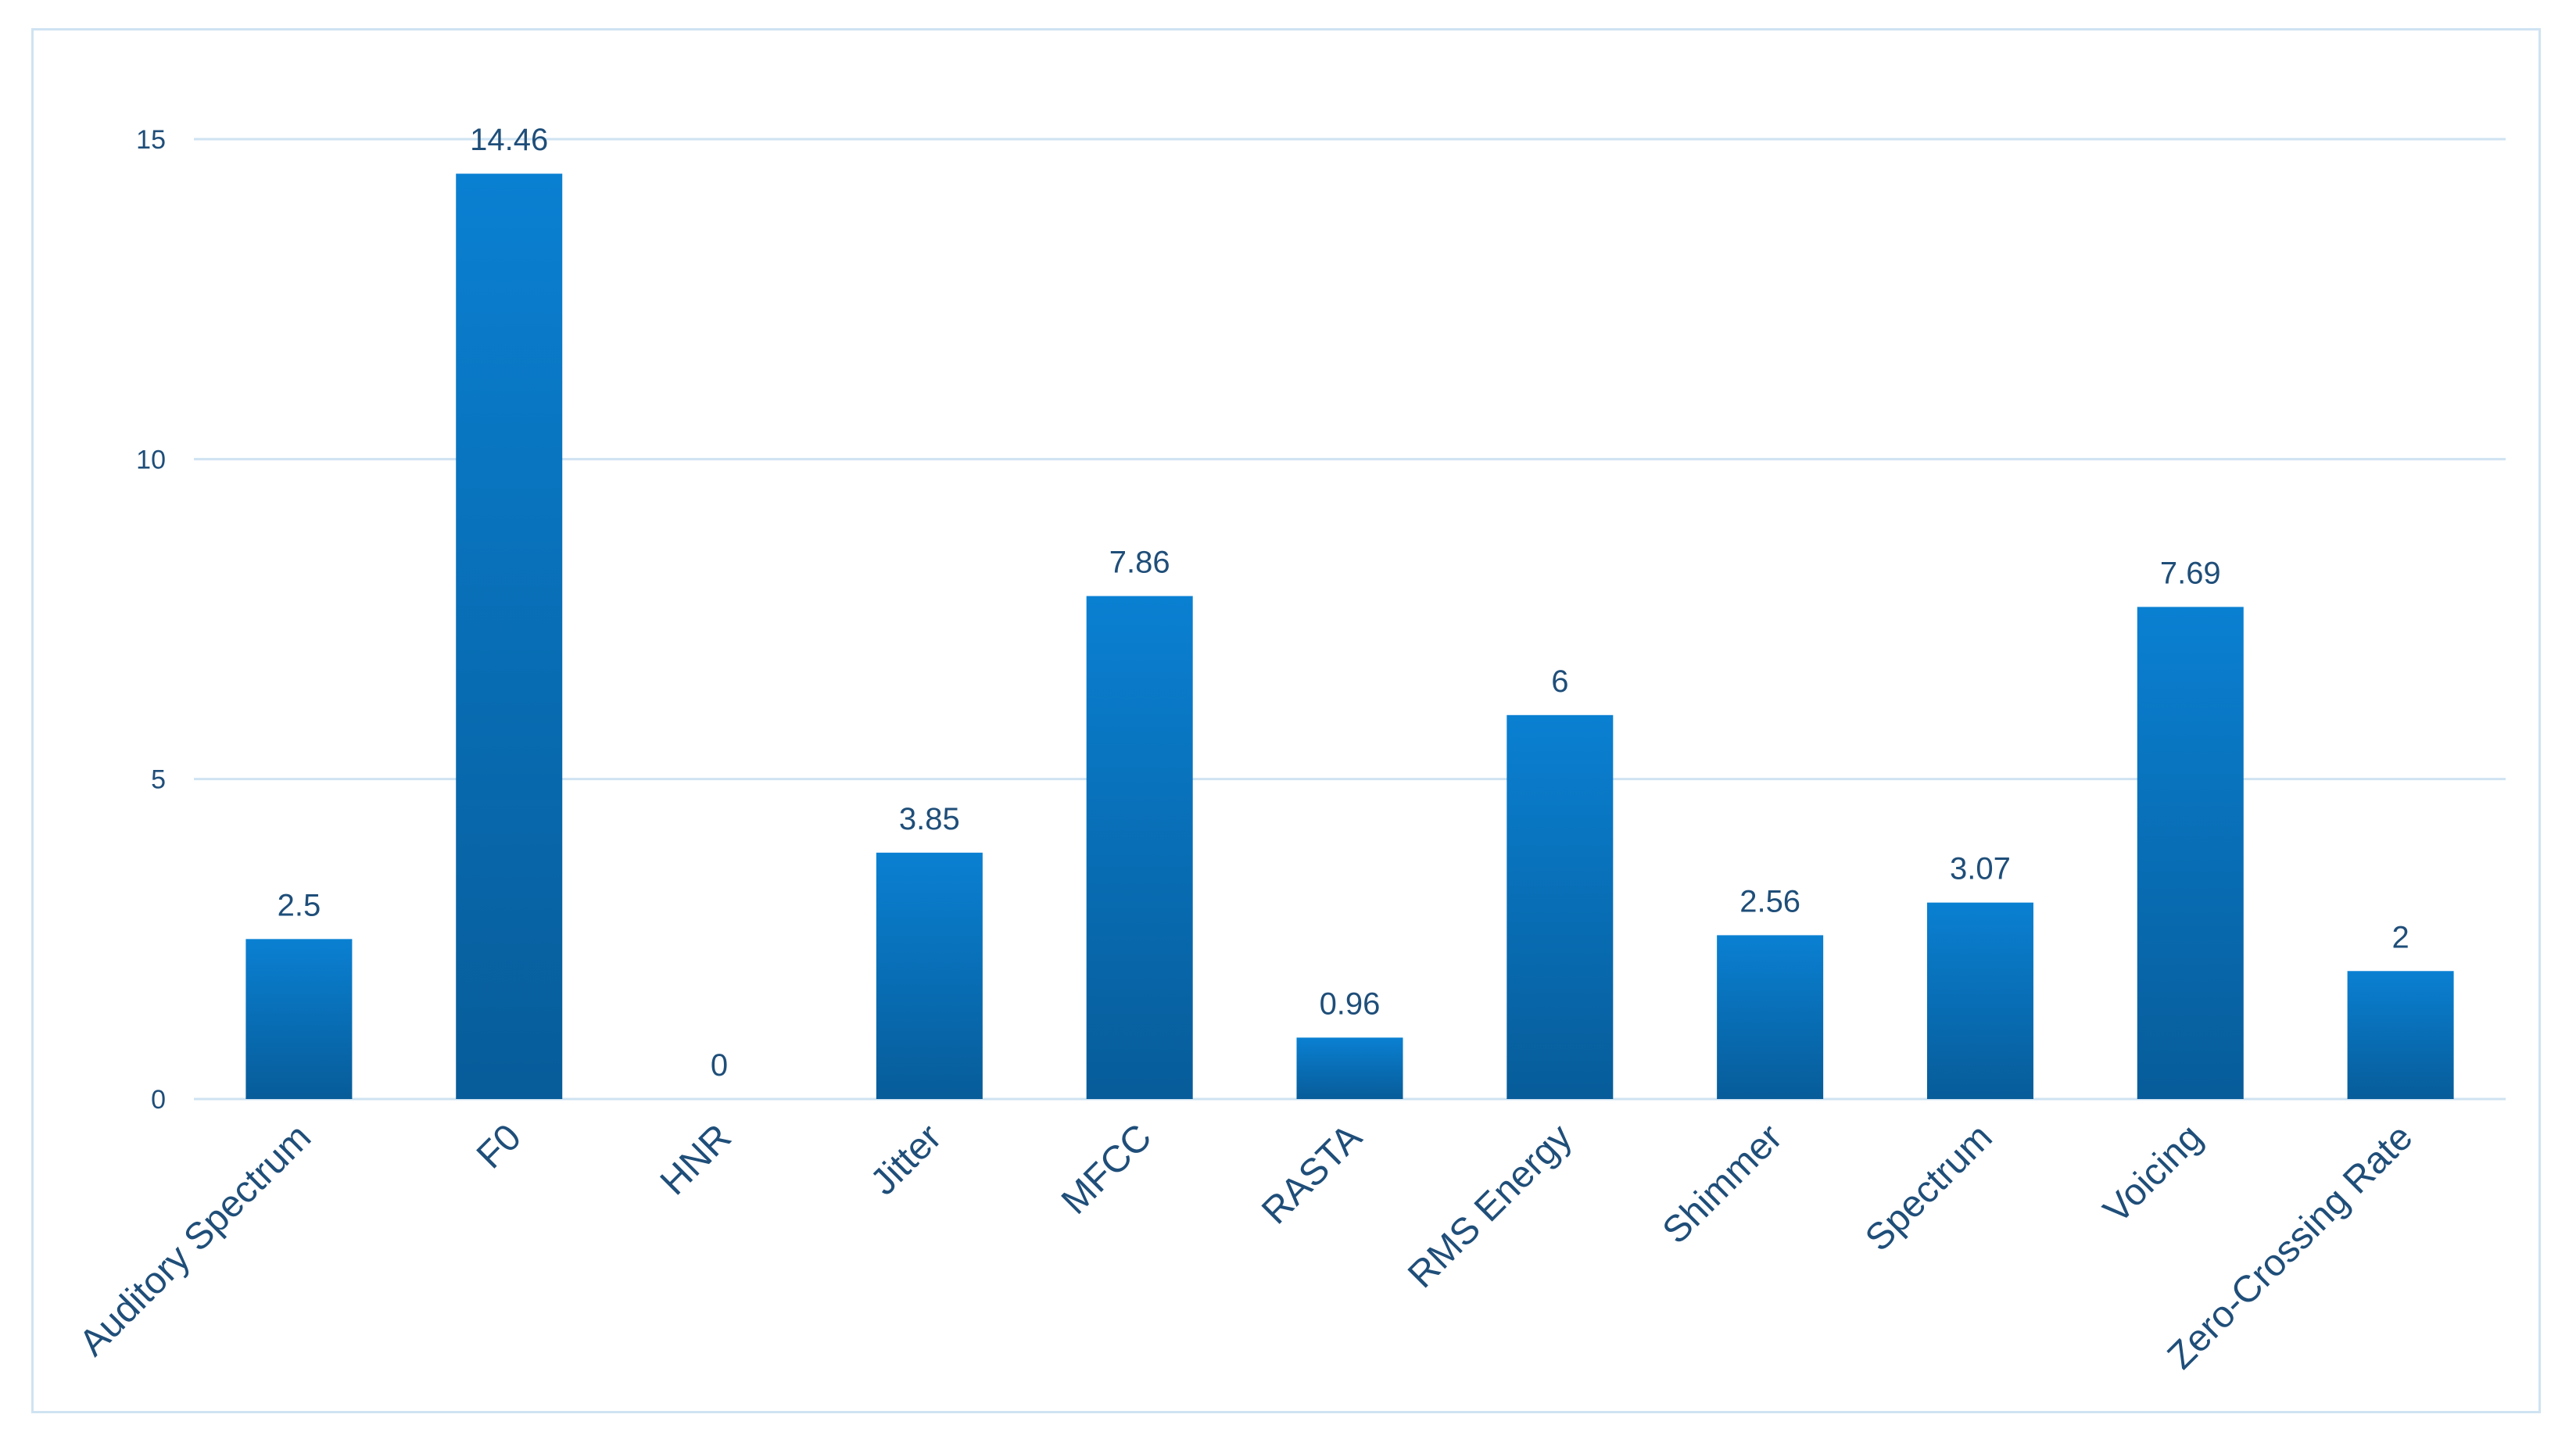 Image resolution: width=2576 pixels, height=1450 pixels. Describe the element at coordinates (1139, 847) in the screenshot. I see `bar-mfcc` at that location.